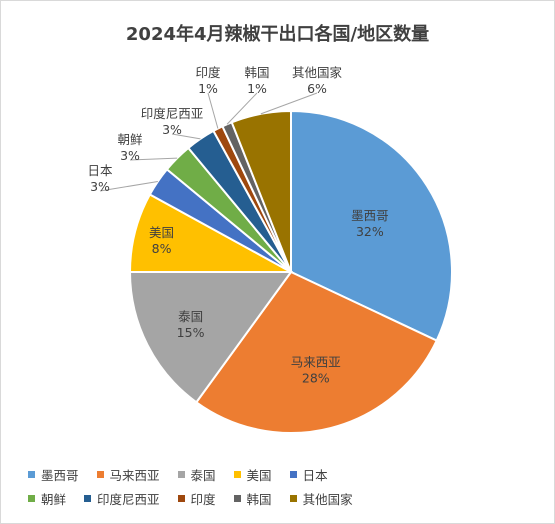  I want to click on data-label-category: 墨西哥, so click(370, 215).